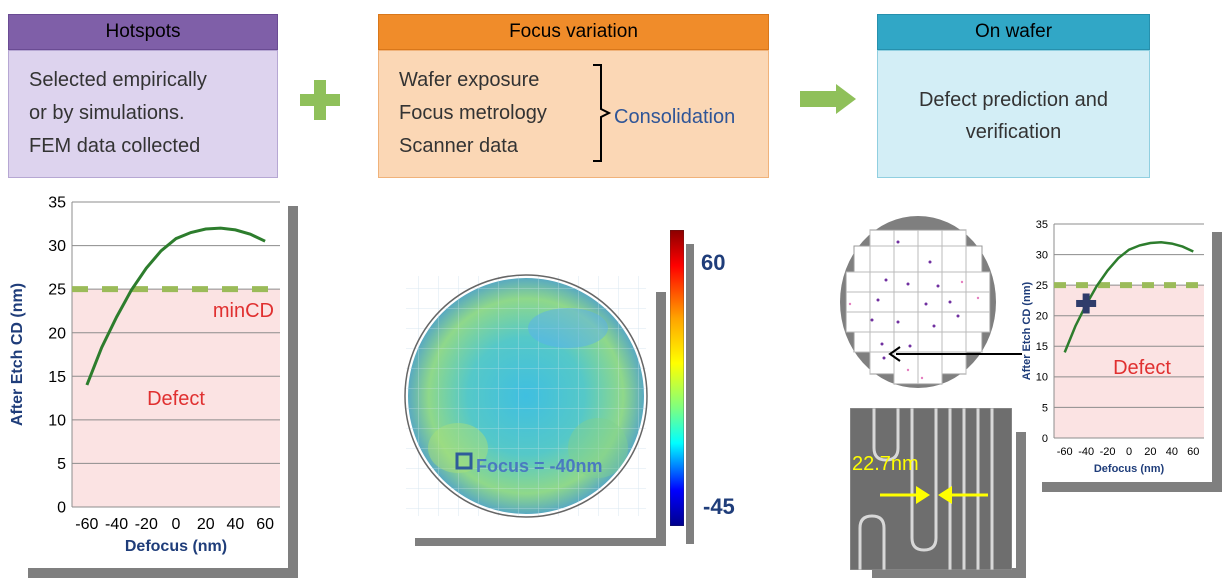 The height and width of the screenshot is (580, 1224). What do you see at coordinates (57, 290) in the screenshot?
I see `chart1-ytick-5: 25` at bounding box center [57, 290].